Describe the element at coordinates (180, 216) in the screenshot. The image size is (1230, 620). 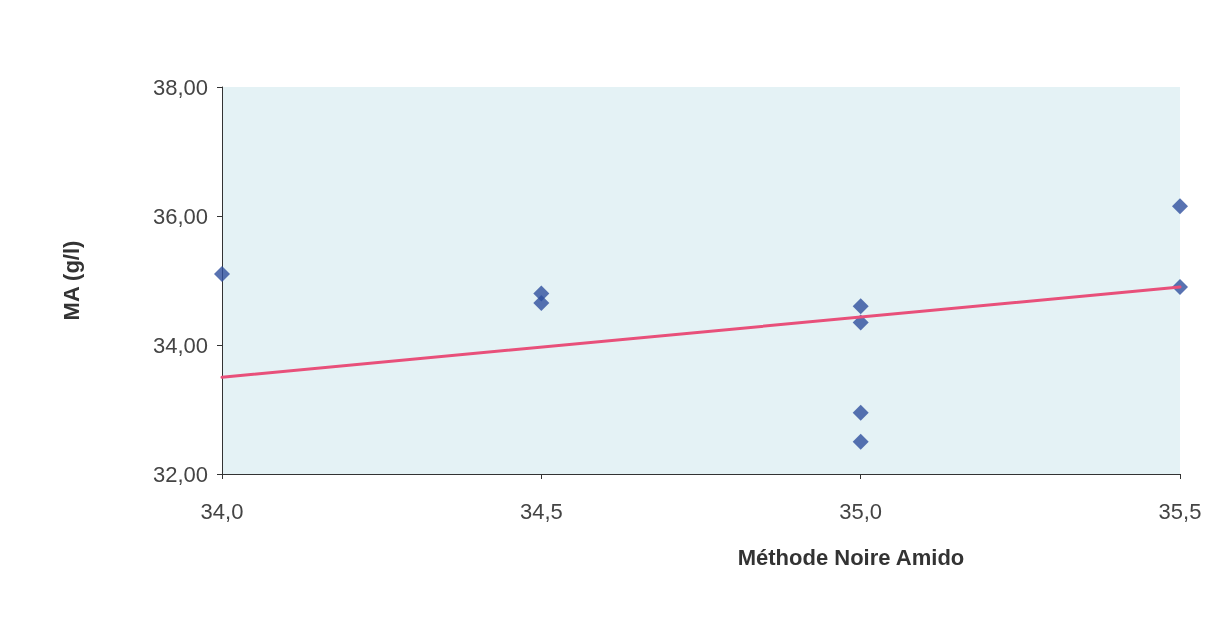
I see `y-tick-label: 36,00` at that location.